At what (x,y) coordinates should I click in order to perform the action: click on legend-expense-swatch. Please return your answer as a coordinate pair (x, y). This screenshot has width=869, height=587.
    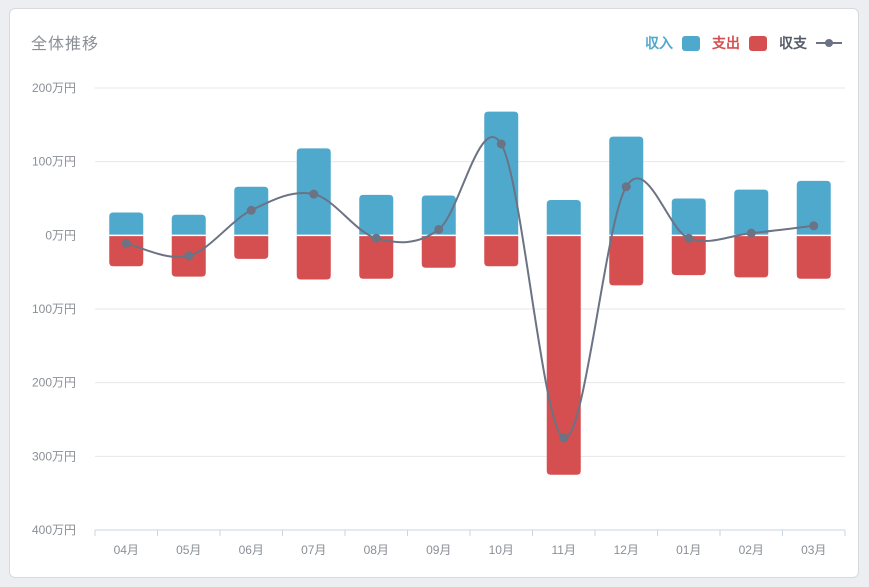
    Looking at the image, I should click on (758, 43).